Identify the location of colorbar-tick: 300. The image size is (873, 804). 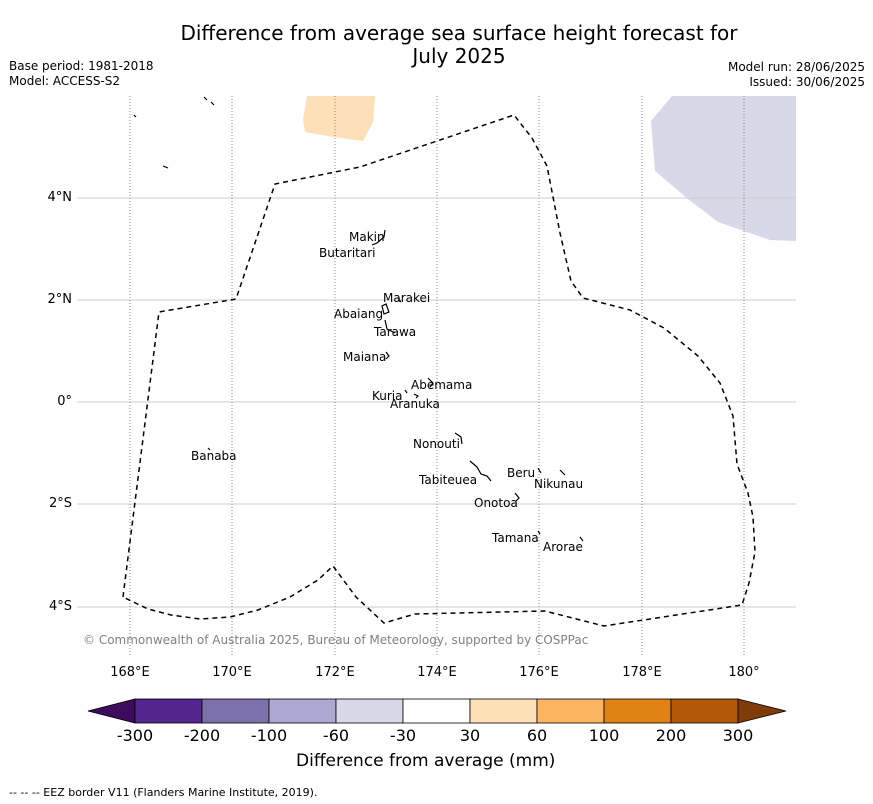
(738, 735).